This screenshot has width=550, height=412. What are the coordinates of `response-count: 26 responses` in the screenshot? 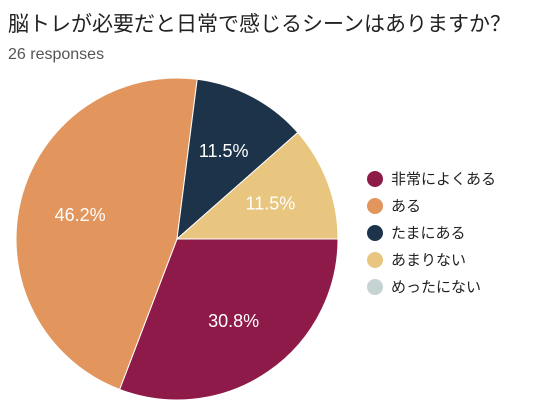 It's located at (56, 54).